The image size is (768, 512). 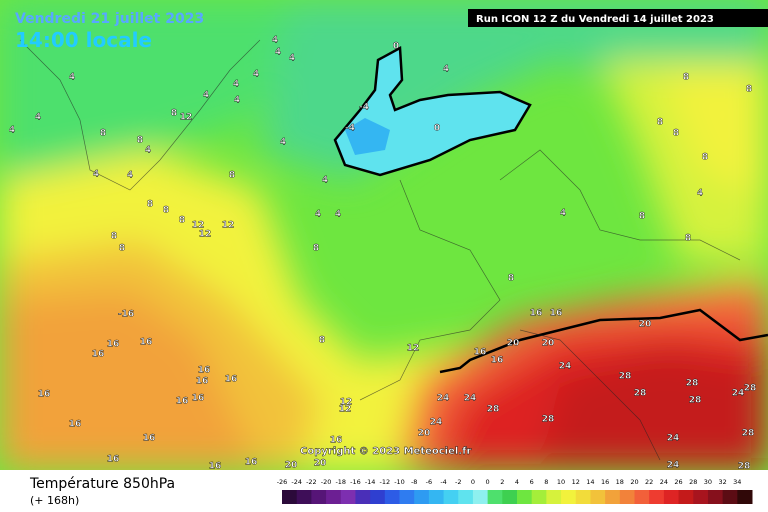 What do you see at coordinates (576, 482) in the screenshot?
I see `colorbar-label: 12` at bounding box center [576, 482].